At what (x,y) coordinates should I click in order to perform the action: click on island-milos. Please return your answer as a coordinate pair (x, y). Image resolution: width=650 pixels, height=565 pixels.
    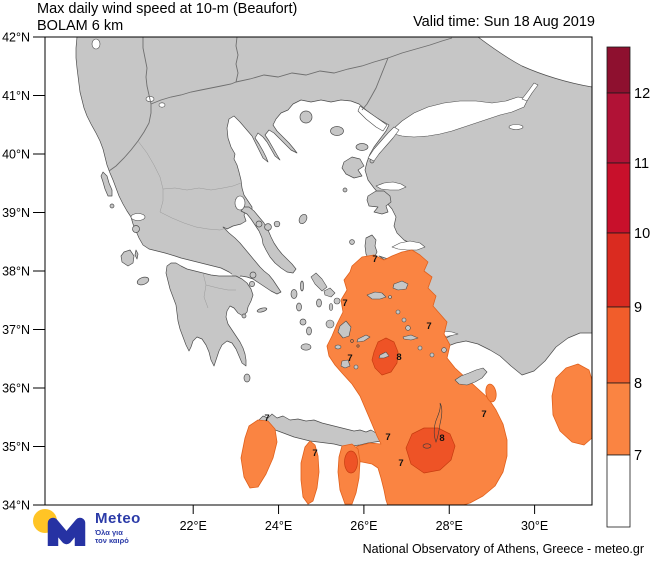
    Looking at the image, I should click on (306, 347).